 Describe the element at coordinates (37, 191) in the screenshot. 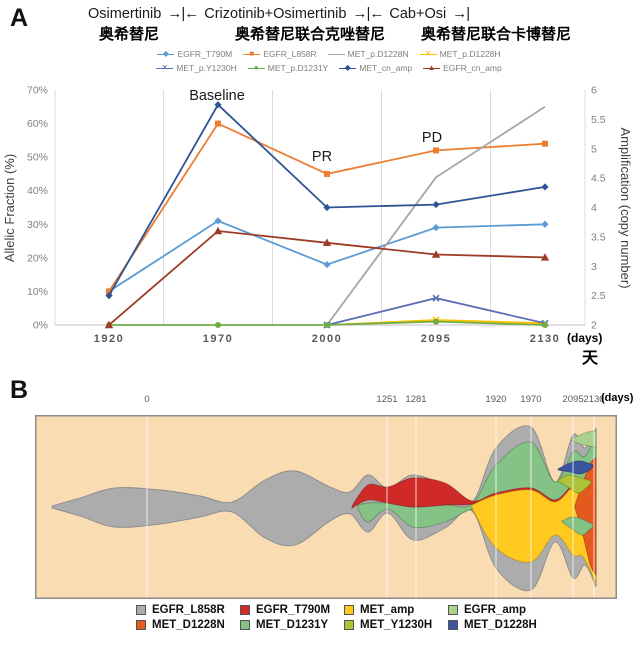

I see `y-left-tick: 40%` at that location.